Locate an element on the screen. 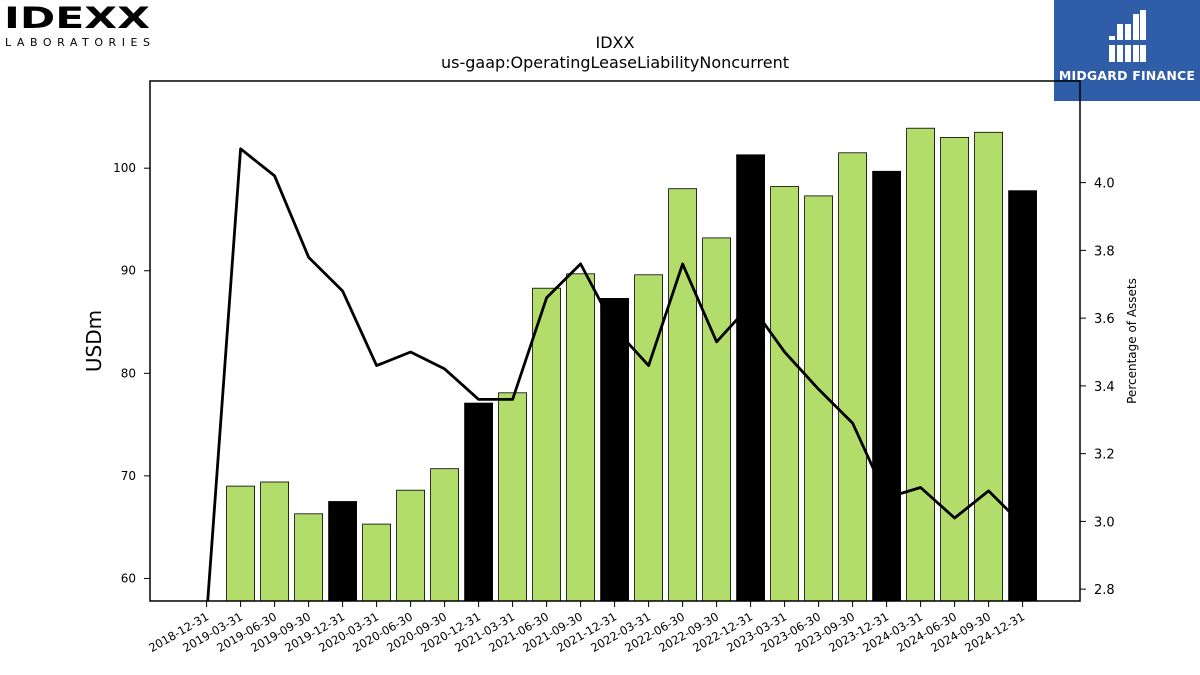 The height and width of the screenshot is (675, 1200). y2-tick-label: 3.6 is located at coordinates (1104, 319).